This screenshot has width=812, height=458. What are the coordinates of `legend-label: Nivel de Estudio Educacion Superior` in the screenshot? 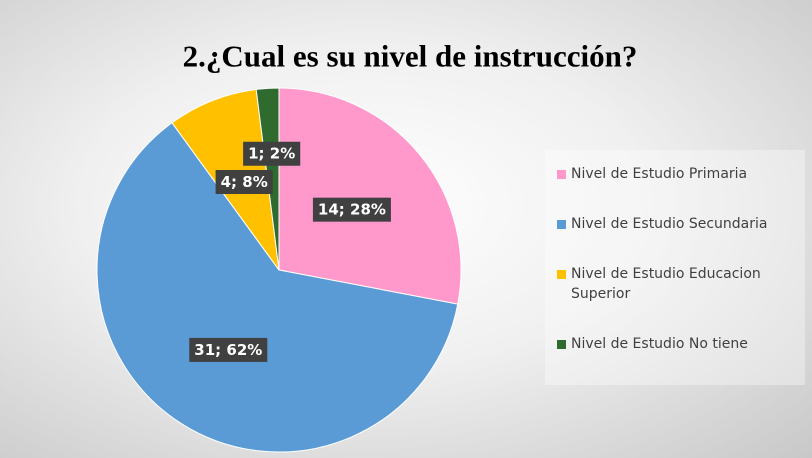 It's located at (666, 284).